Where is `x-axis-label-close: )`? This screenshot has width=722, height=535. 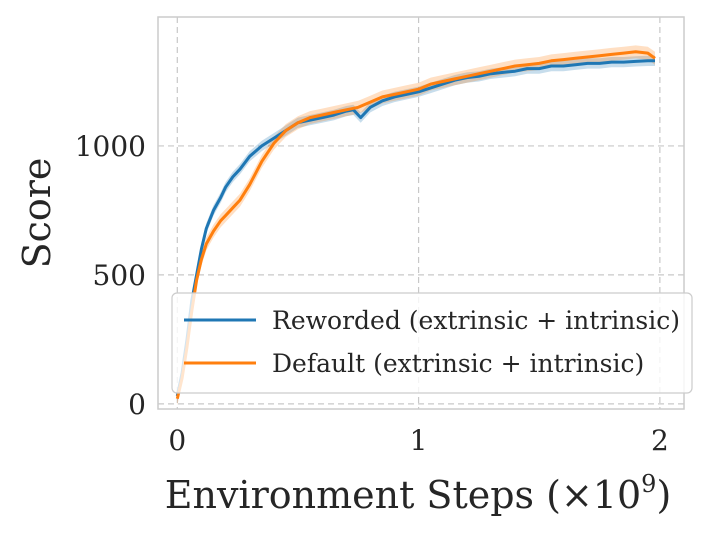 x-axis-label-close: ) is located at coordinates (663, 495).